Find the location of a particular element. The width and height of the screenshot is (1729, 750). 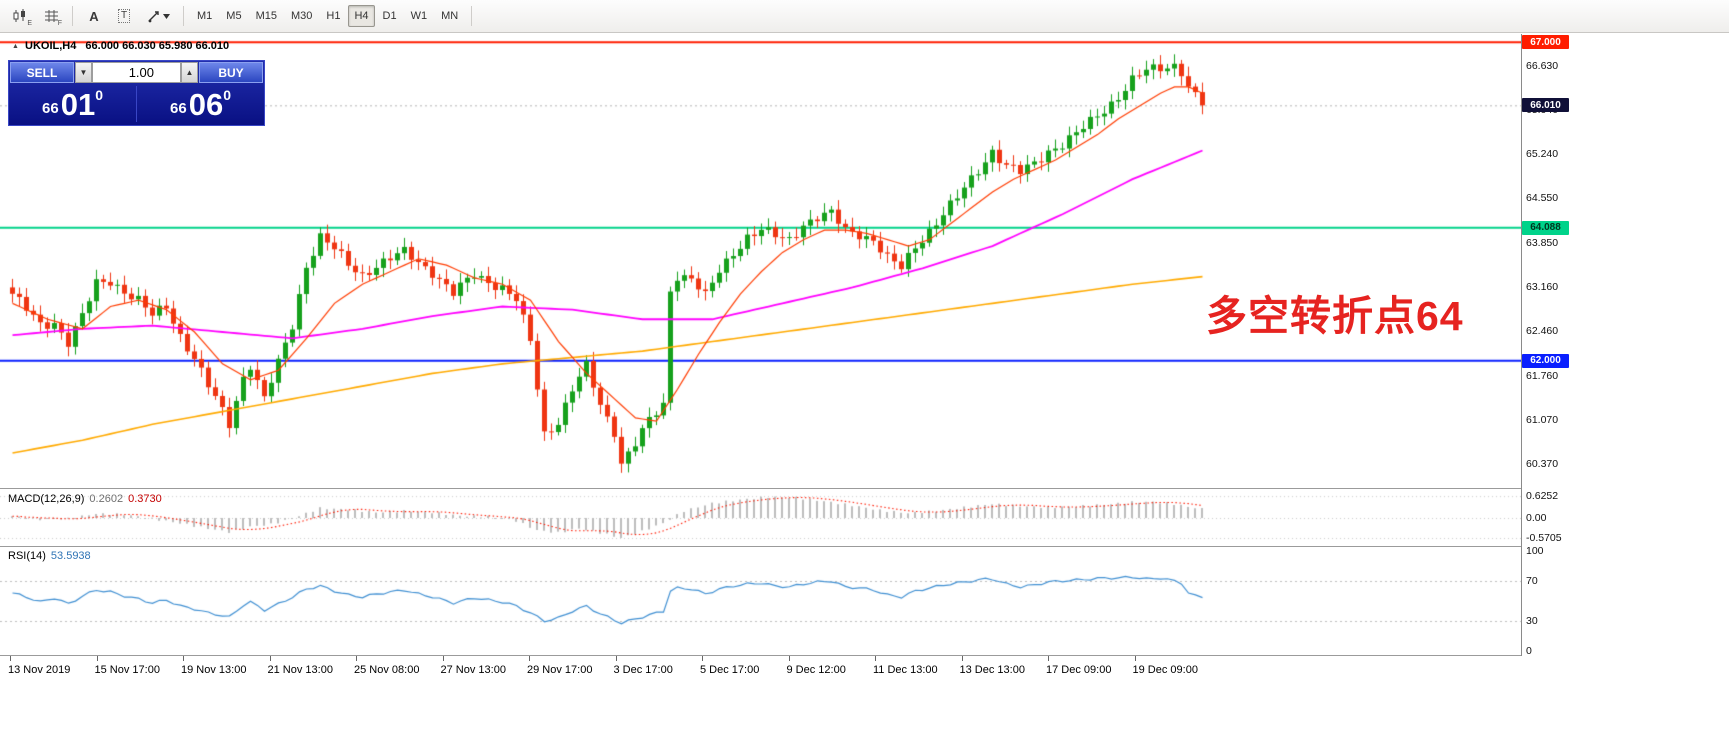

price-tick-label: 64.550 is located at coordinates (1542, 198).